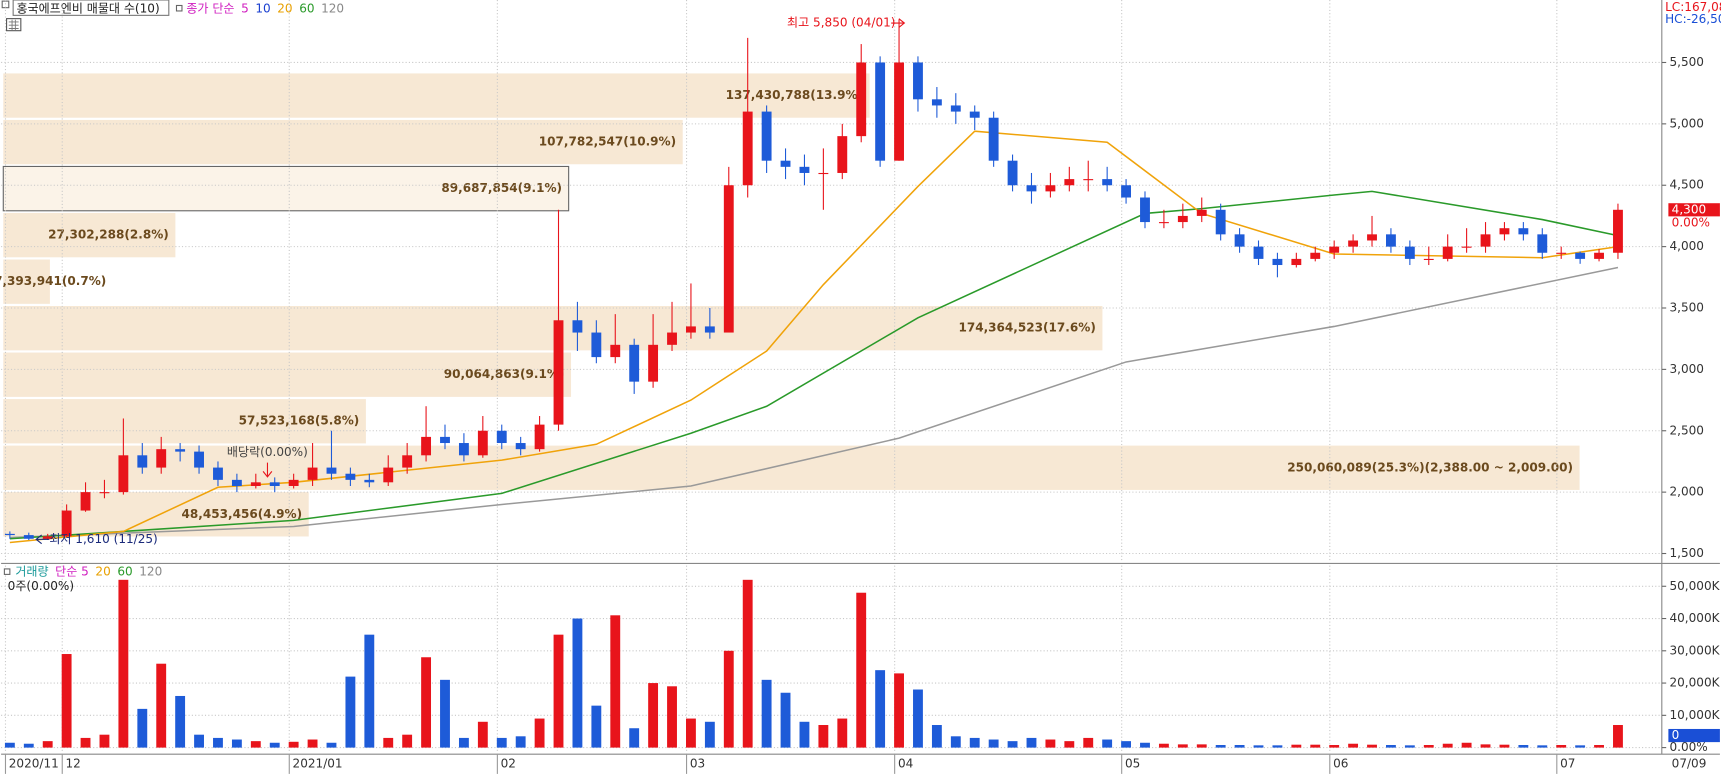 This screenshot has width=1721, height=775. I want to click on volume-profile-label: 48,453,456(4.9%), so click(242, 514).